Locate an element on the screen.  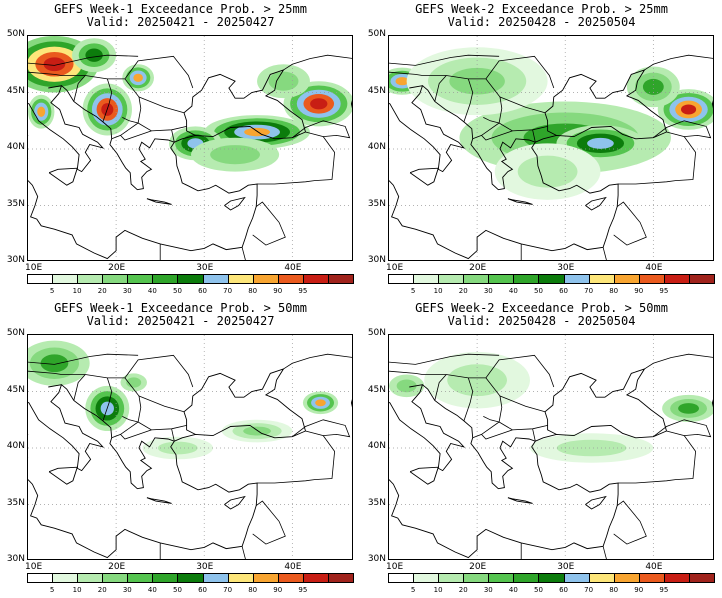
panel-title: GEFS Week-1 Exceedance Prob. > 25mm is located at coordinates (180, 9).